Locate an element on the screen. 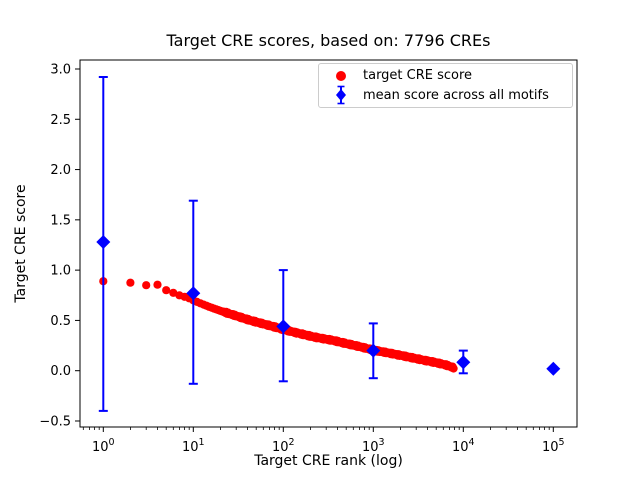 This screenshot has width=640, height=480. legend-item-target-cre-score: target CRE score is located at coordinates (445, 75).